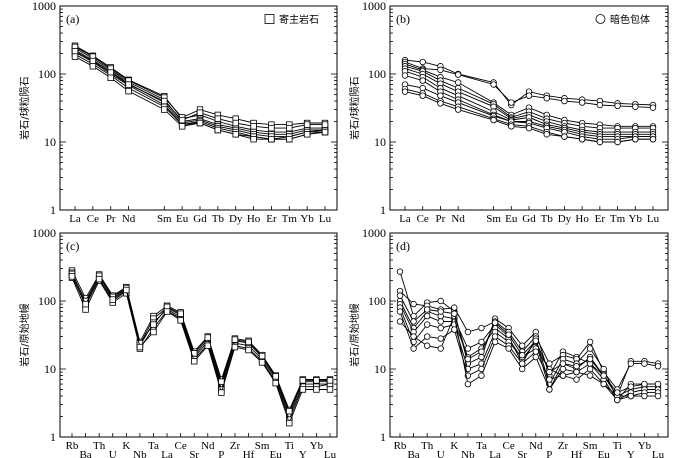 The width and height of the screenshot is (700, 458). I want to click on x-tick-label: P, so click(221, 453).